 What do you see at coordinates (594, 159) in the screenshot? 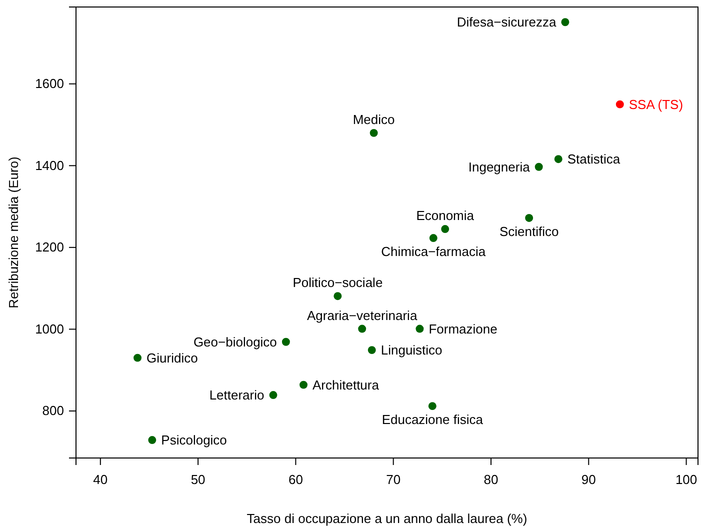
I see `series-label: Statistica` at bounding box center [594, 159].